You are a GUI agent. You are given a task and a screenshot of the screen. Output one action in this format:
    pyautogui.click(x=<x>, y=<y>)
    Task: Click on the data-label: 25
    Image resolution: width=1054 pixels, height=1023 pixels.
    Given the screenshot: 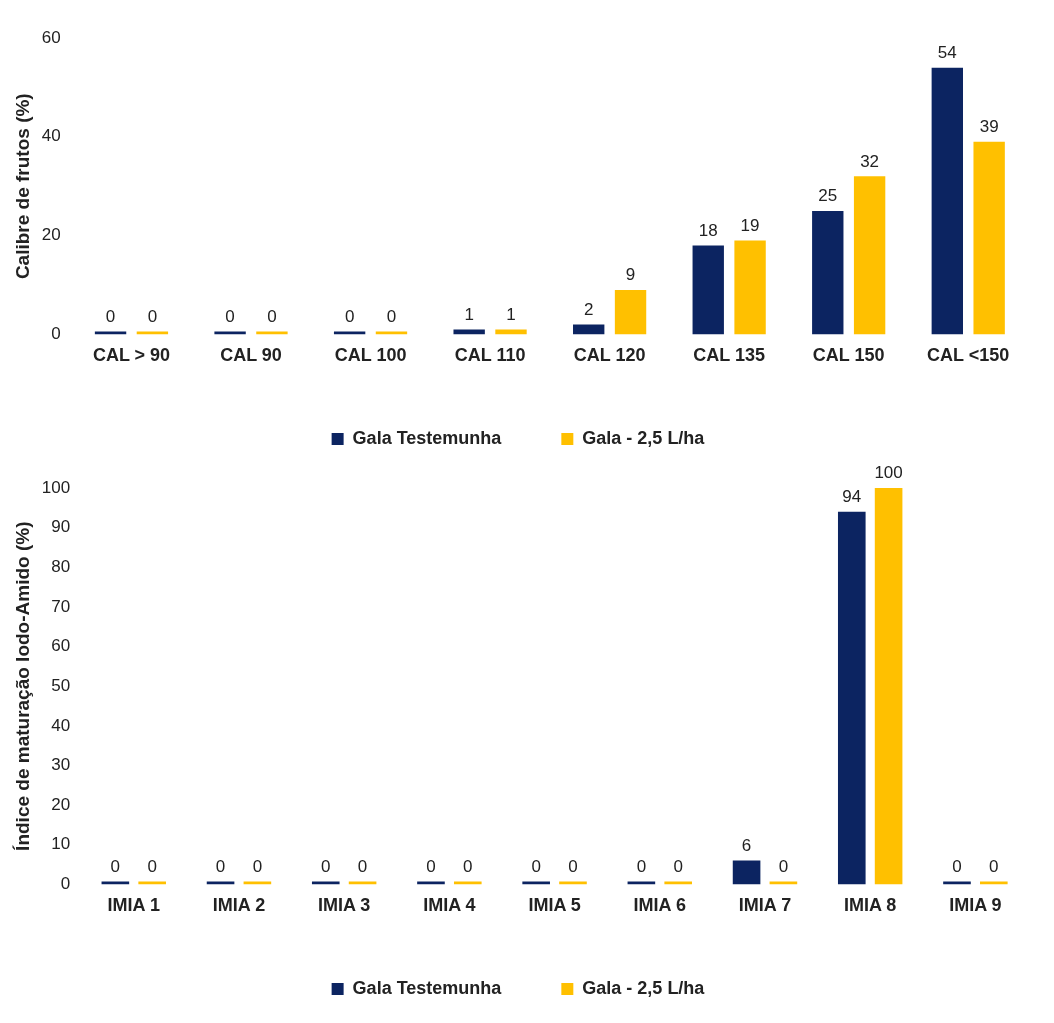 What is the action you would take?
    pyautogui.click(x=828, y=196)
    